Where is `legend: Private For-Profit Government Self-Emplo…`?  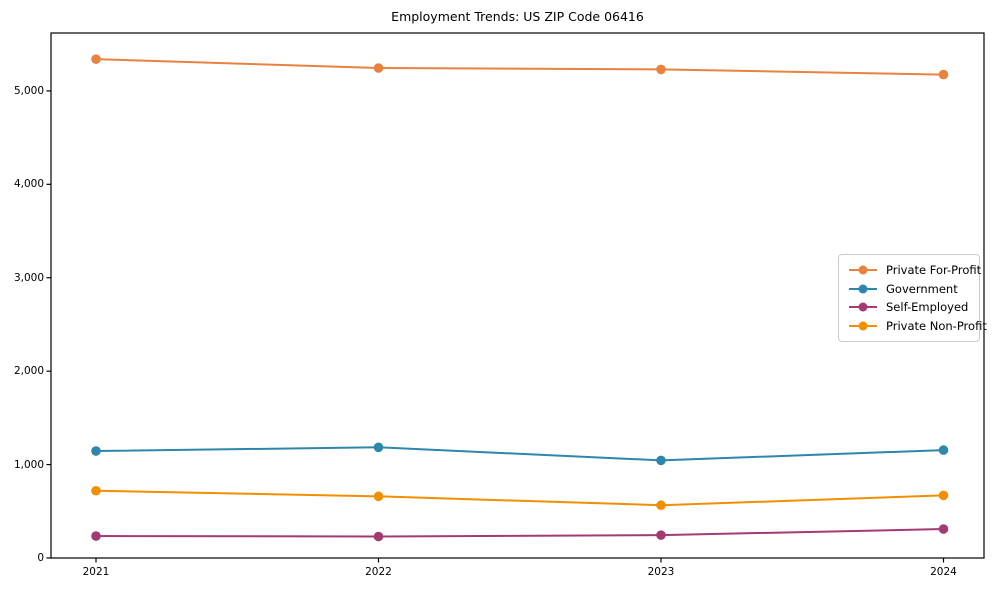
legend: Private For-Profit Government Self-Emplo… is located at coordinates (912, 298).